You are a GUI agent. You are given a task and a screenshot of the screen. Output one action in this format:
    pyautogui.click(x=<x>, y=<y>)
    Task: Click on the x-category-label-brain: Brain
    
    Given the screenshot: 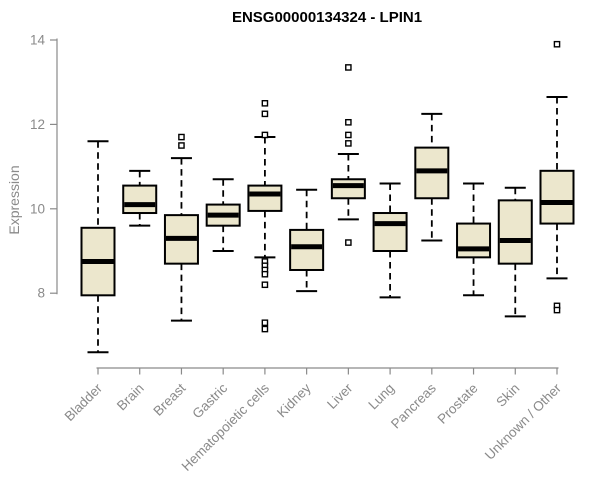 What is the action you would take?
    pyautogui.click(x=130, y=397)
    